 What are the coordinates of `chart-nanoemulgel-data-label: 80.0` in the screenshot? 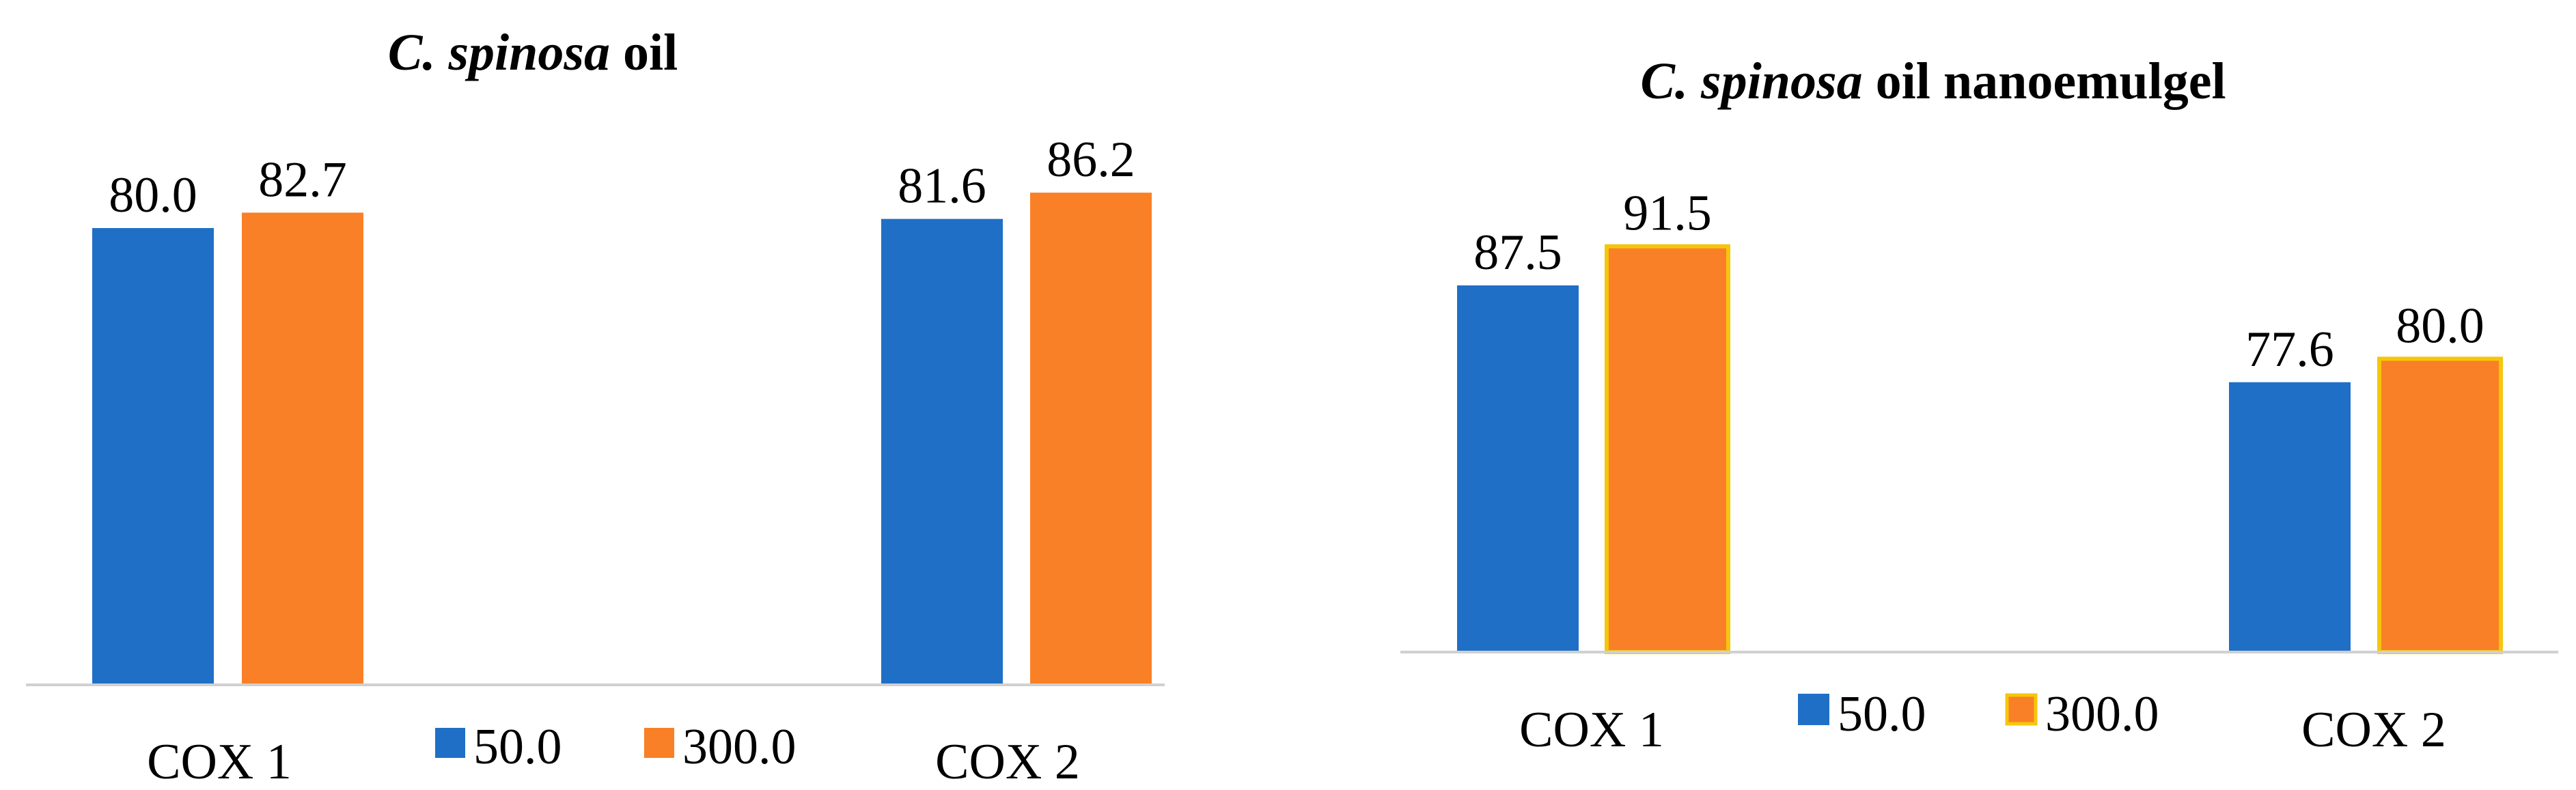 It's located at (2440, 326).